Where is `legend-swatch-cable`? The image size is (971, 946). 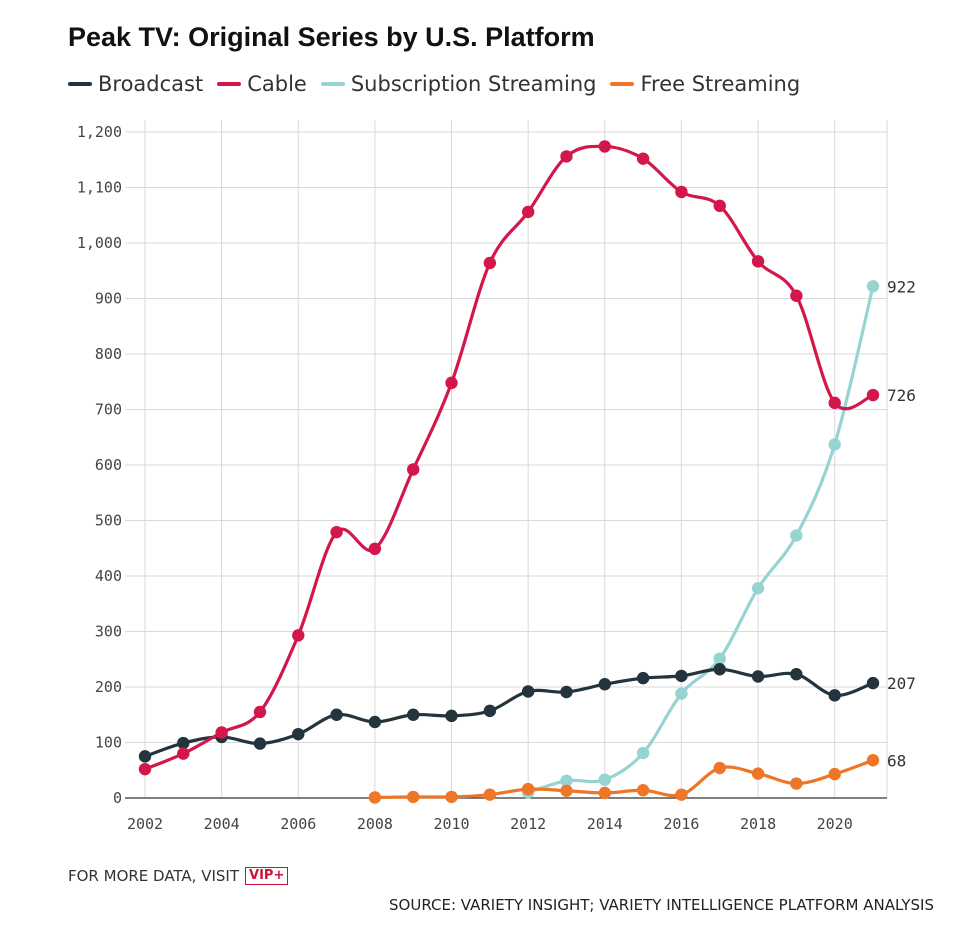
legend-swatch-cable is located at coordinates (229, 84).